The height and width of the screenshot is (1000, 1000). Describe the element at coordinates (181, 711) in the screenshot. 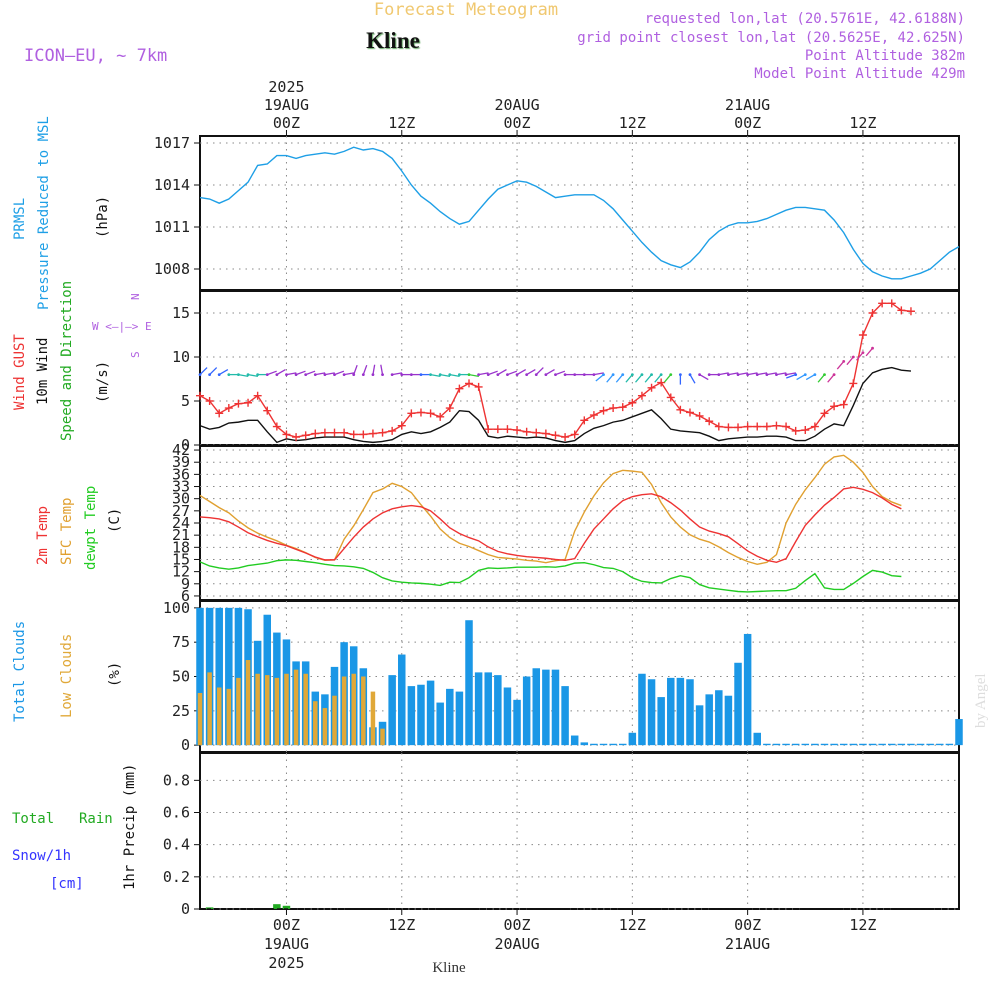

I see `clouds-tick-label: 25` at that location.